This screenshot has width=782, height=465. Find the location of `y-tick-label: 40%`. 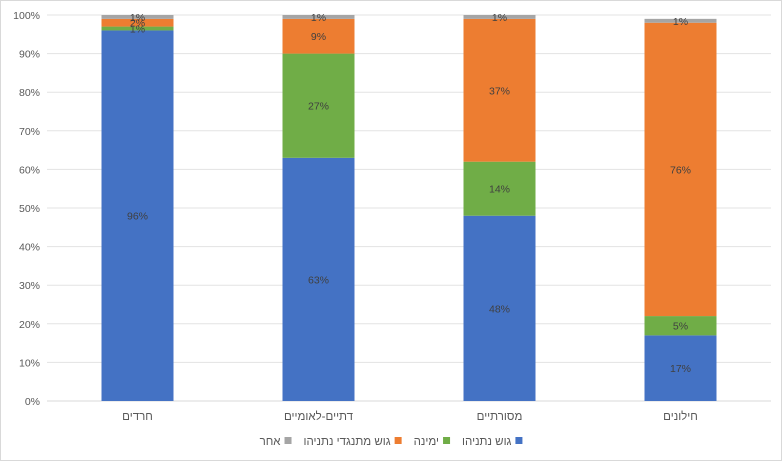

y-tick-label: 40% is located at coordinates (29, 248).